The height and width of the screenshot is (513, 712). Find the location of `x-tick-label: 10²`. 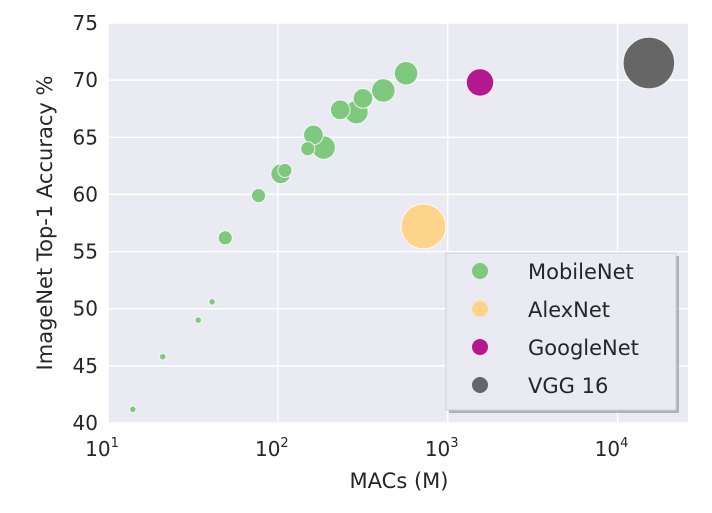

x-tick-label: 10² is located at coordinates (272, 448).